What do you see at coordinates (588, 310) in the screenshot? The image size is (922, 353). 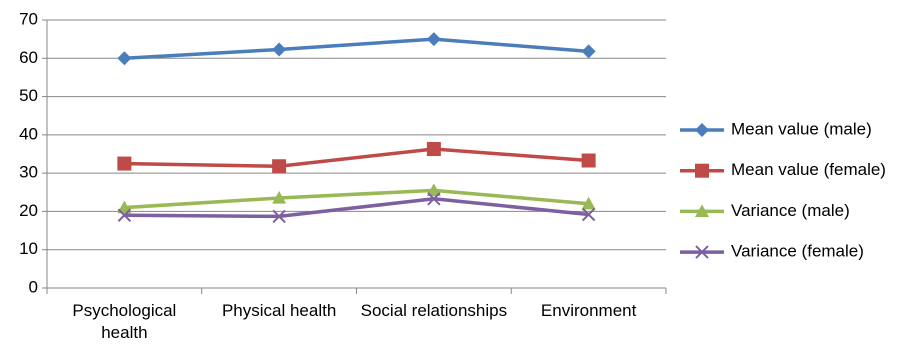 I see `x-tick-label: Environment` at bounding box center [588, 310].